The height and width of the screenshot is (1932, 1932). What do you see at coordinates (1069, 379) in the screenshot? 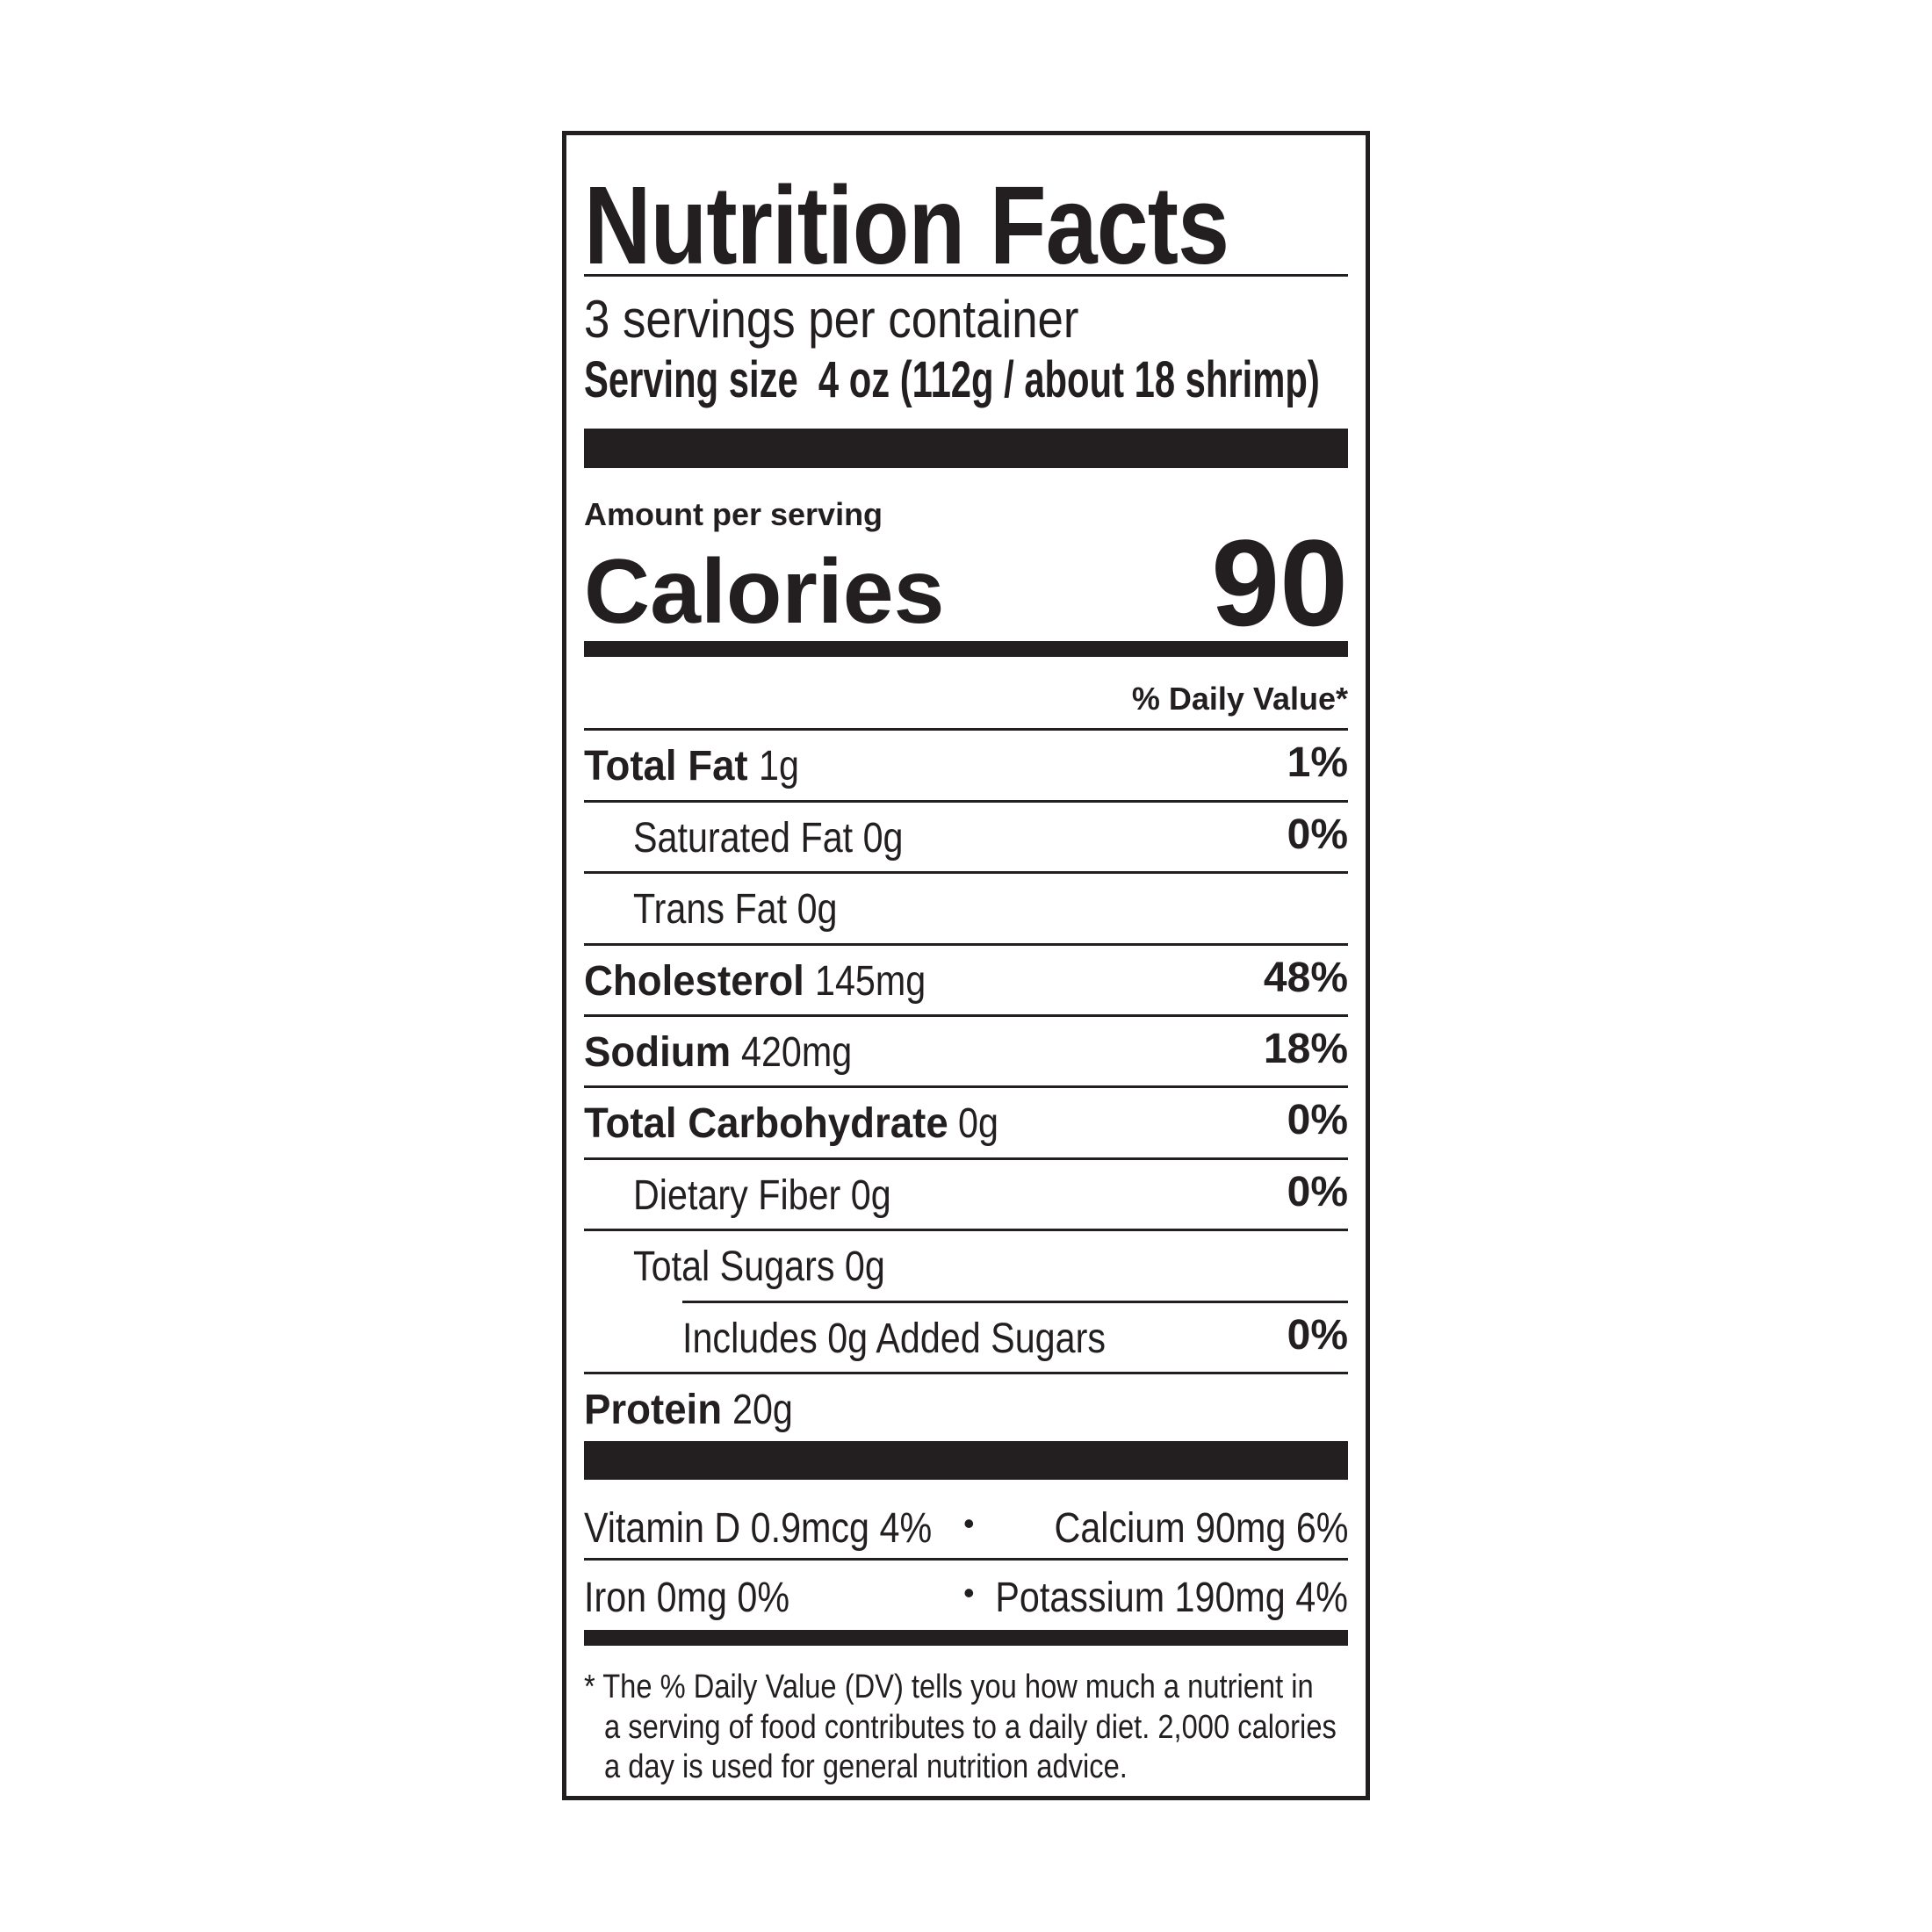
I see `serving-size-value: 4 oz (112g / about 18 shrimp)` at bounding box center [1069, 379].